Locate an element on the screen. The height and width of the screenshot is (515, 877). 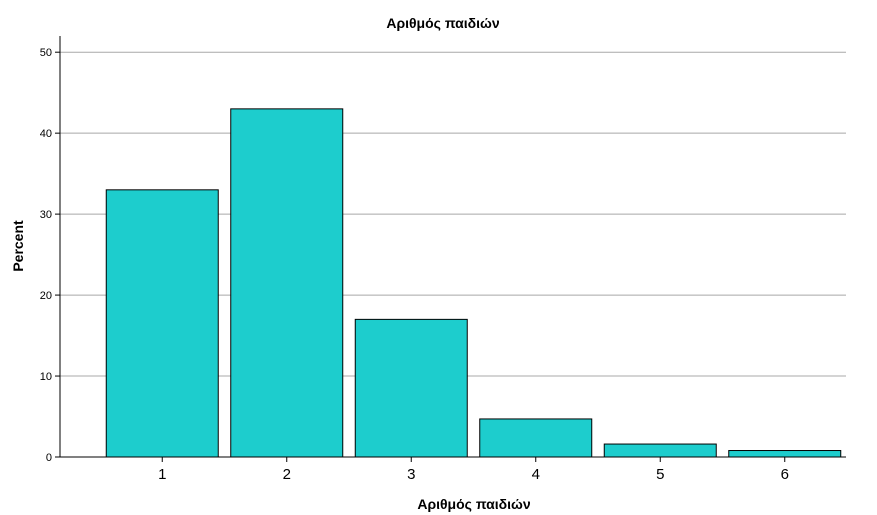
y-axis-ticks: 0 10 20 30 40 50 is located at coordinates (50, 255).